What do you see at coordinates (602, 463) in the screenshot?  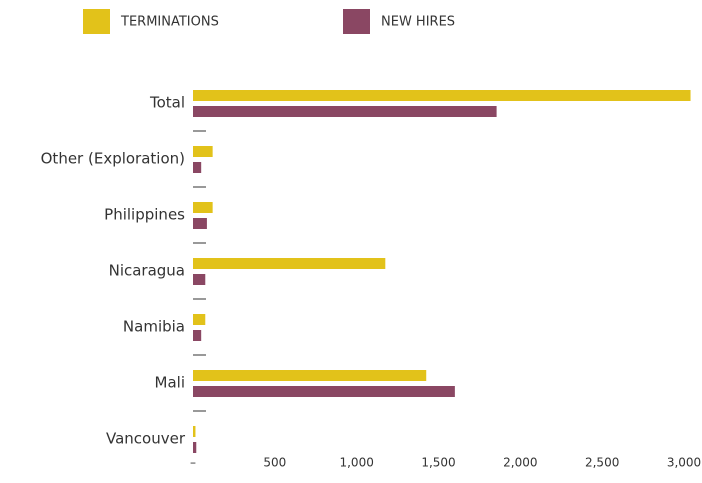 I see `x-tick-label: 2,500` at bounding box center [602, 463].